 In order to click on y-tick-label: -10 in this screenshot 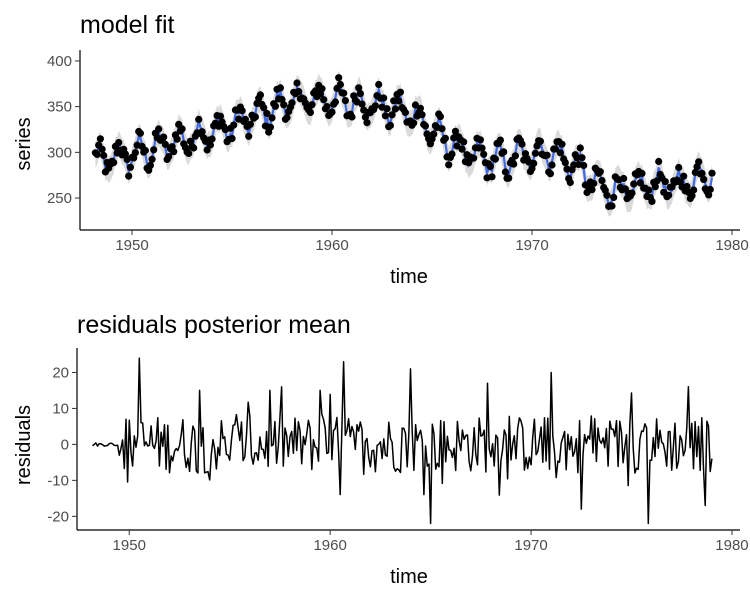, I will do `click(58, 480)`.